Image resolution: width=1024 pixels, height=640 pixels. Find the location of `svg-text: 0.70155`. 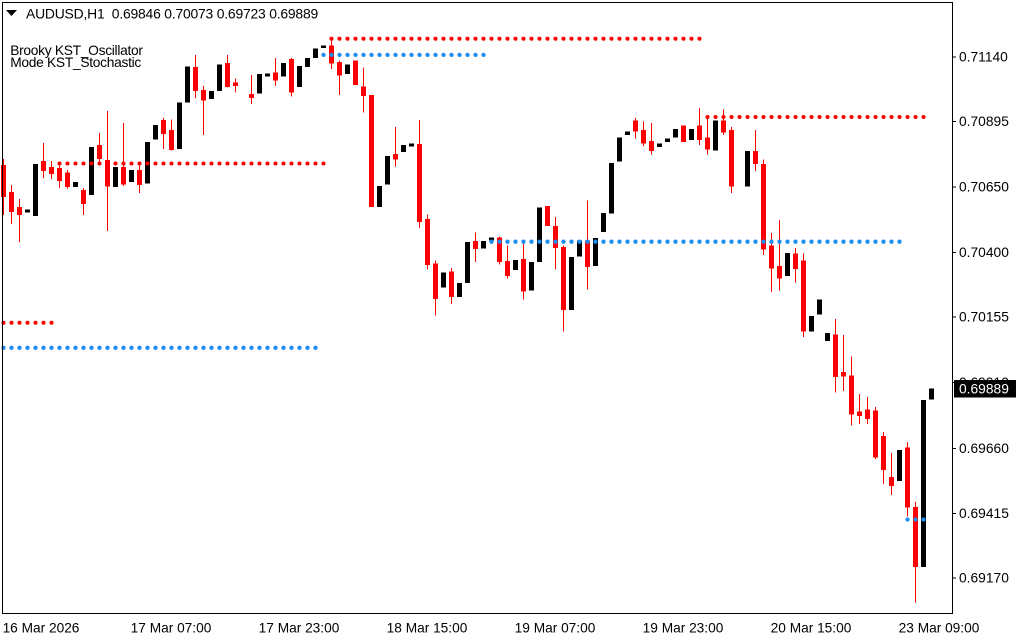

svg-text: 0.70155 is located at coordinates (984, 317).